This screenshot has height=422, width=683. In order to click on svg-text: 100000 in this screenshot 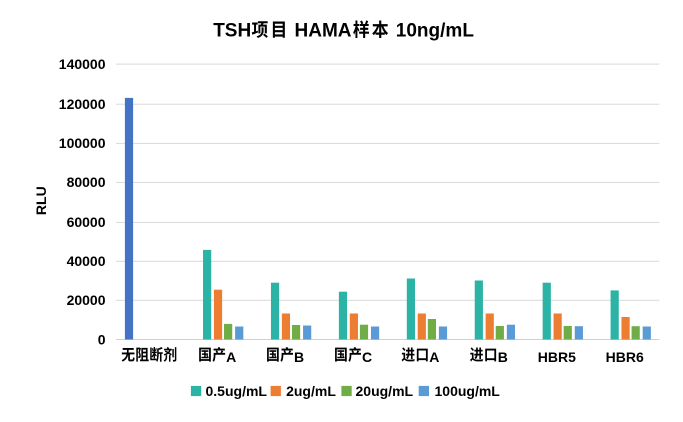, I will do `click(82, 143)`.